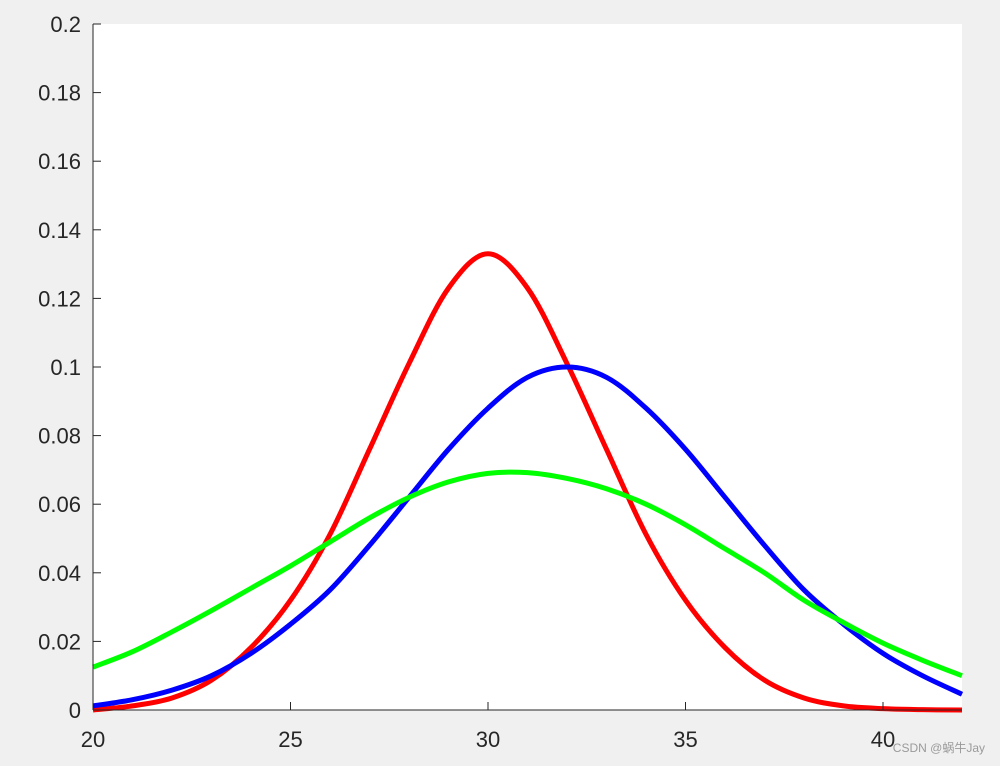  What do you see at coordinates (685, 739) in the screenshot?
I see `x-tick-label: 35` at bounding box center [685, 739].